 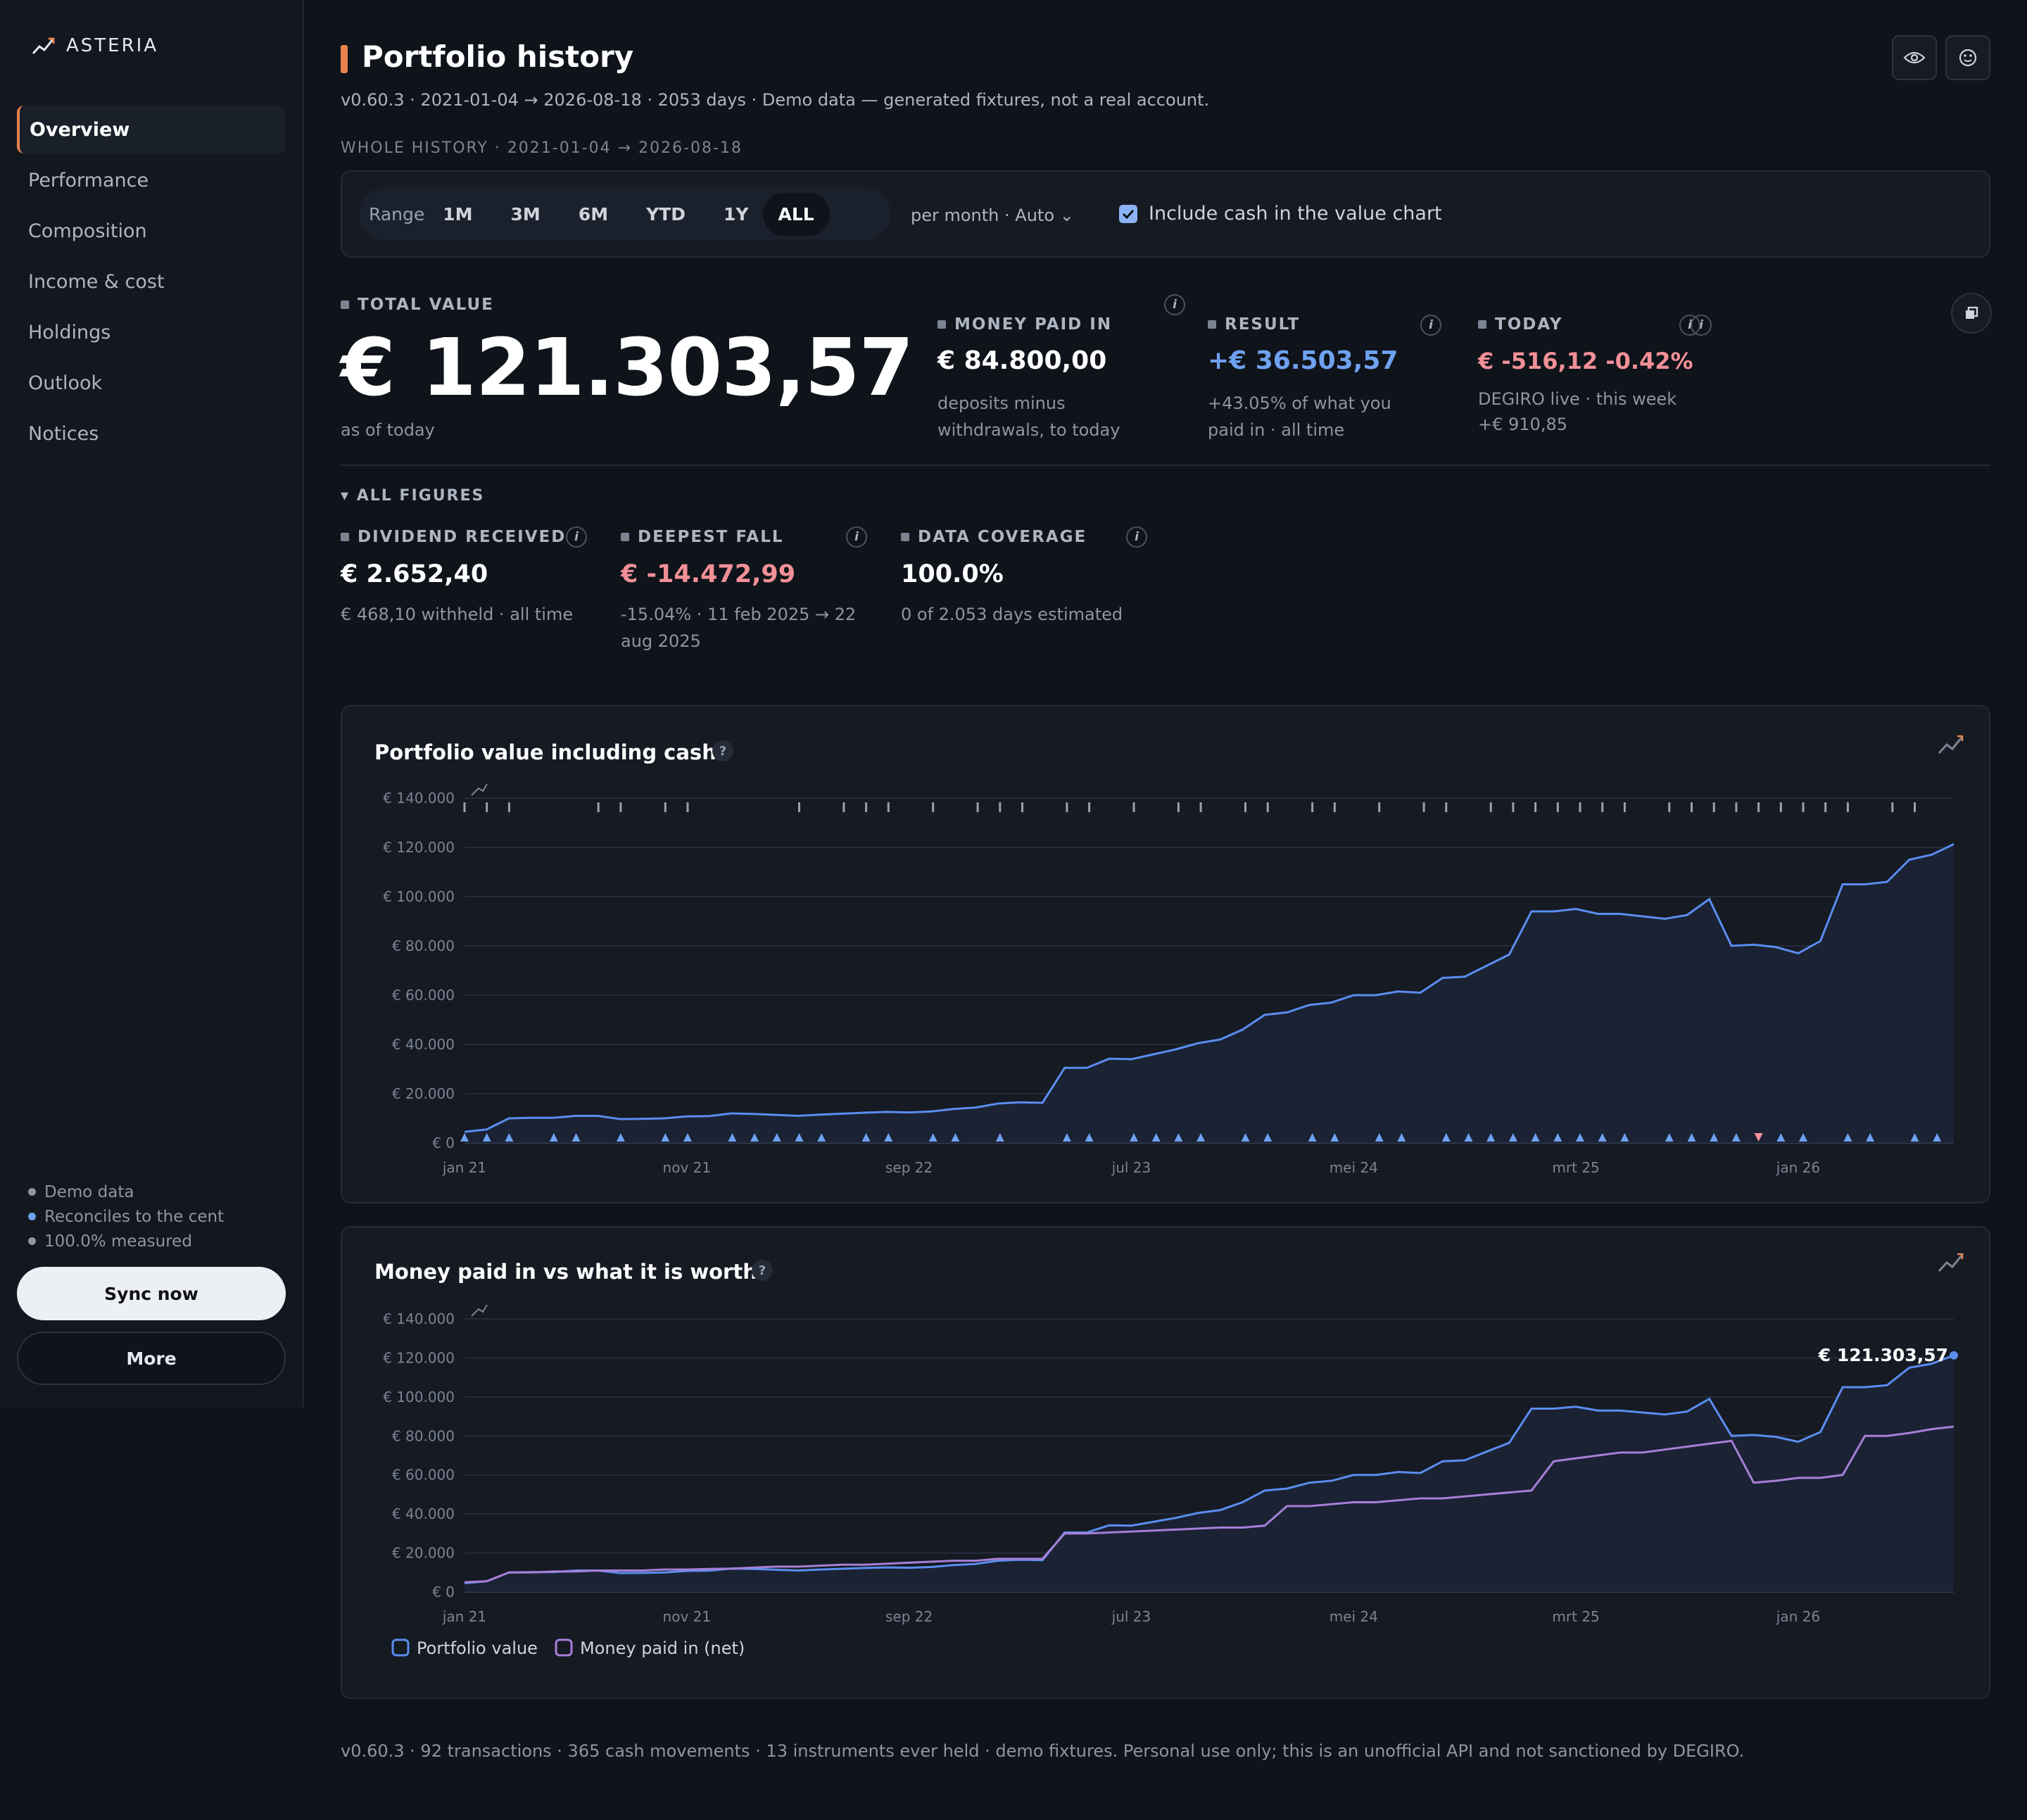 I want to click on kpi-label-text: TOTAL VALUE, so click(x=426, y=305).